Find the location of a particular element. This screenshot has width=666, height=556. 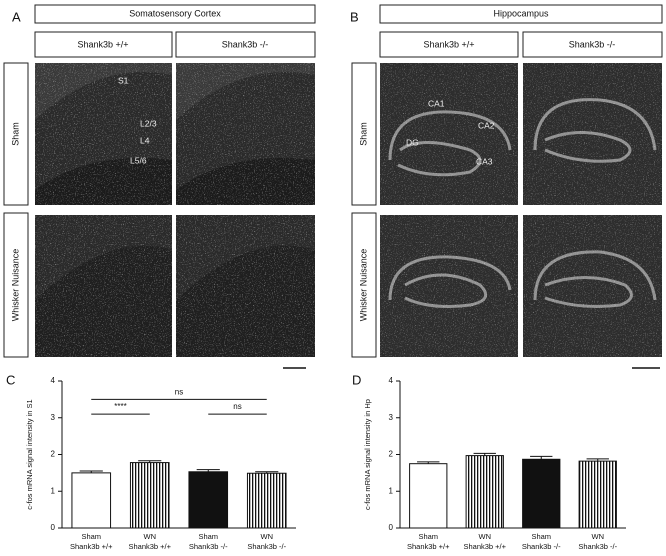

region-label: CA1 is located at coordinates (436, 103).